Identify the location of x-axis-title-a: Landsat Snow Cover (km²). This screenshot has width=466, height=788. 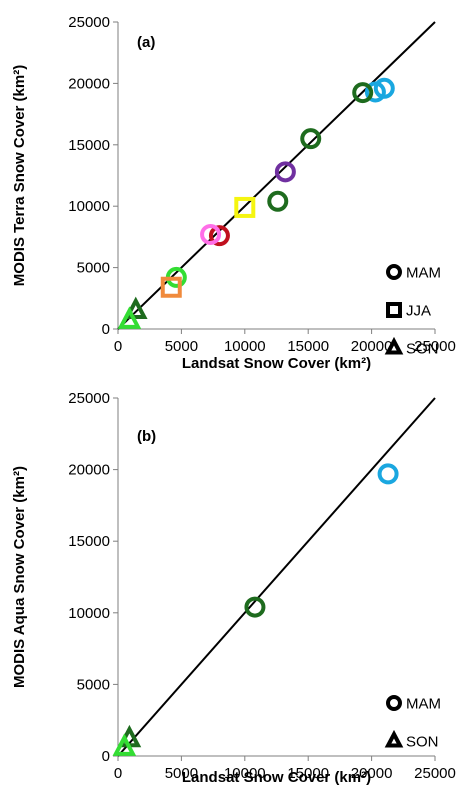
(276, 363).